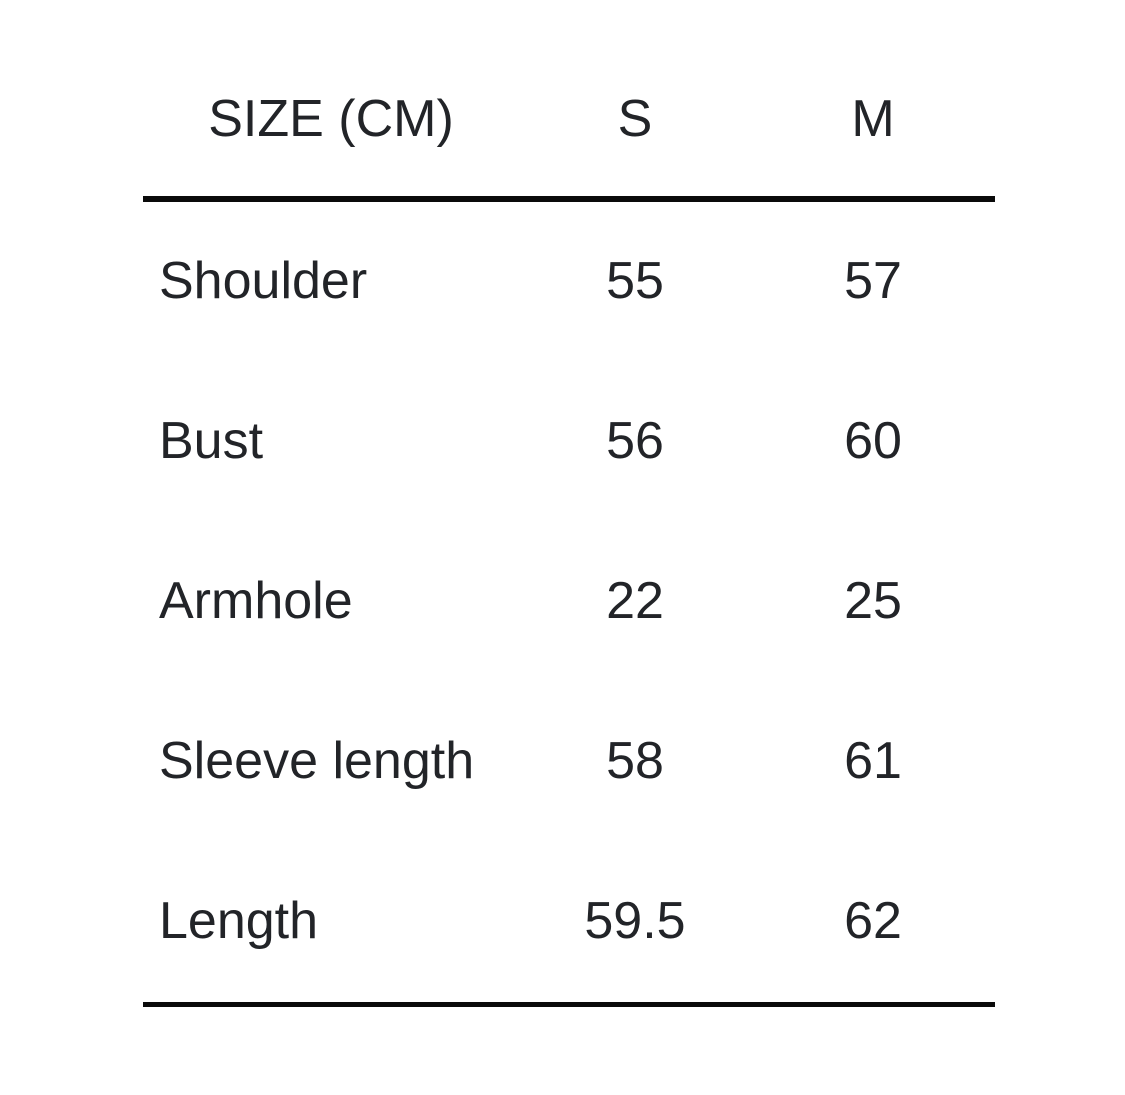 The height and width of the screenshot is (1095, 1125). I want to click on column-header-size-s: S, so click(635, 123).